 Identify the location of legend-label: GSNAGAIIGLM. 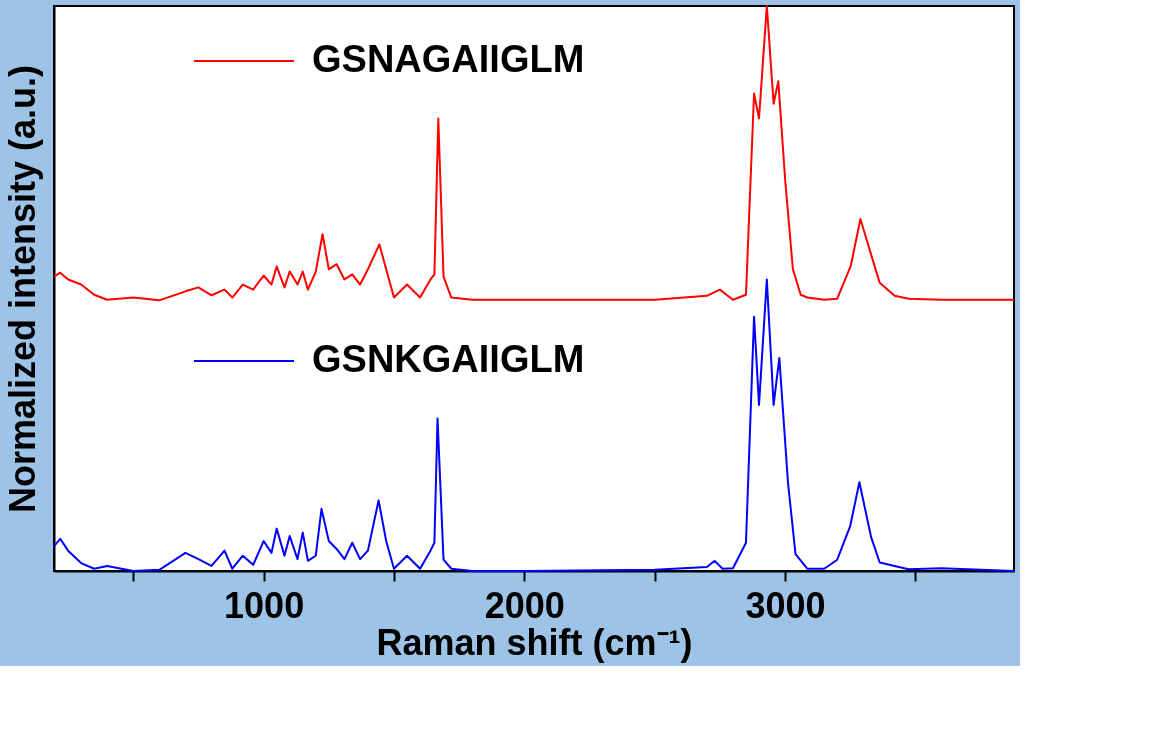
(448, 59).